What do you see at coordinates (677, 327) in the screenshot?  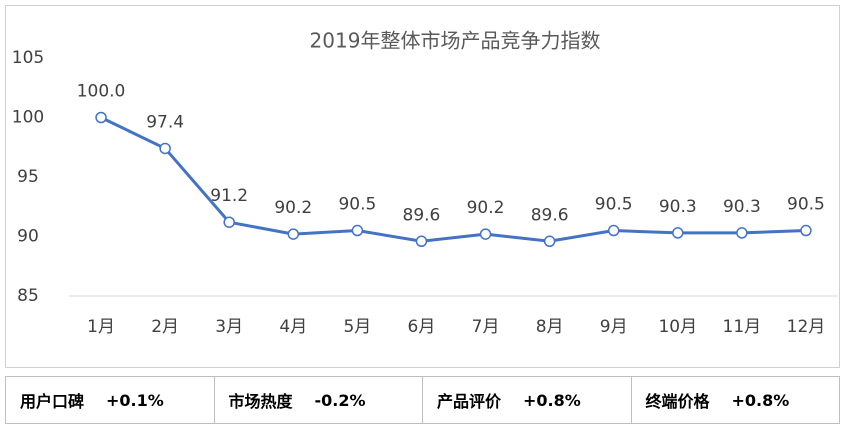 I see `x-tick-label: 10月` at bounding box center [677, 327].